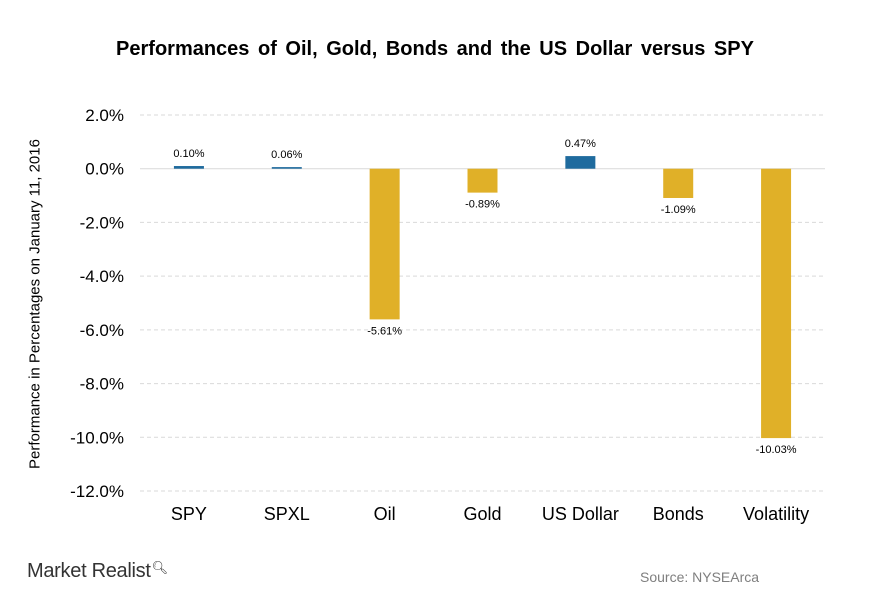 The height and width of the screenshot is (600, 870). I want to click on market-realist-logo: Market Realist🔍︎, so click(97, 571).